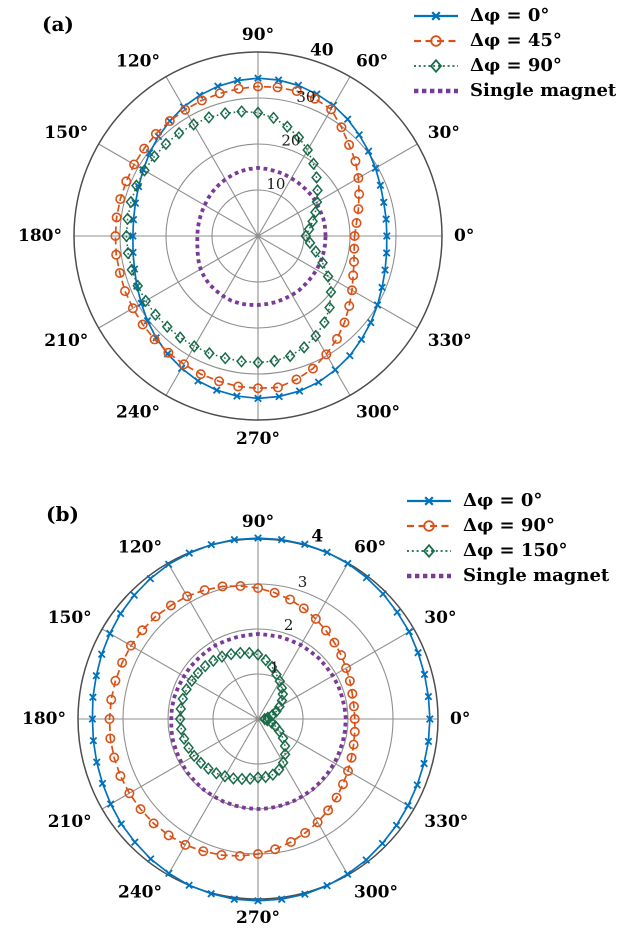  I want to click on theta-tick-label: 240°, so click(138, 413).